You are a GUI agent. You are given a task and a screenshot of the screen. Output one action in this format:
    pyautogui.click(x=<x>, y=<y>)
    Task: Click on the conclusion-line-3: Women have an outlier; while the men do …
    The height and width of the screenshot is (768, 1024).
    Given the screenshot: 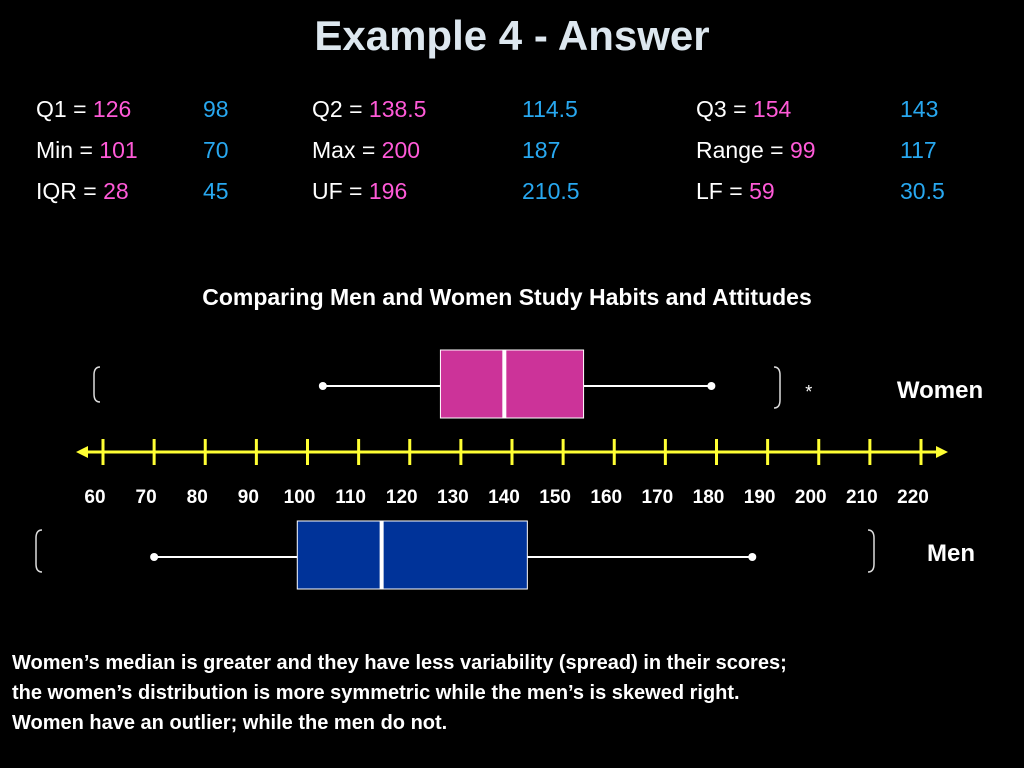 What is the action you would take?
    pyautogui.click(x=230, y=723)
    